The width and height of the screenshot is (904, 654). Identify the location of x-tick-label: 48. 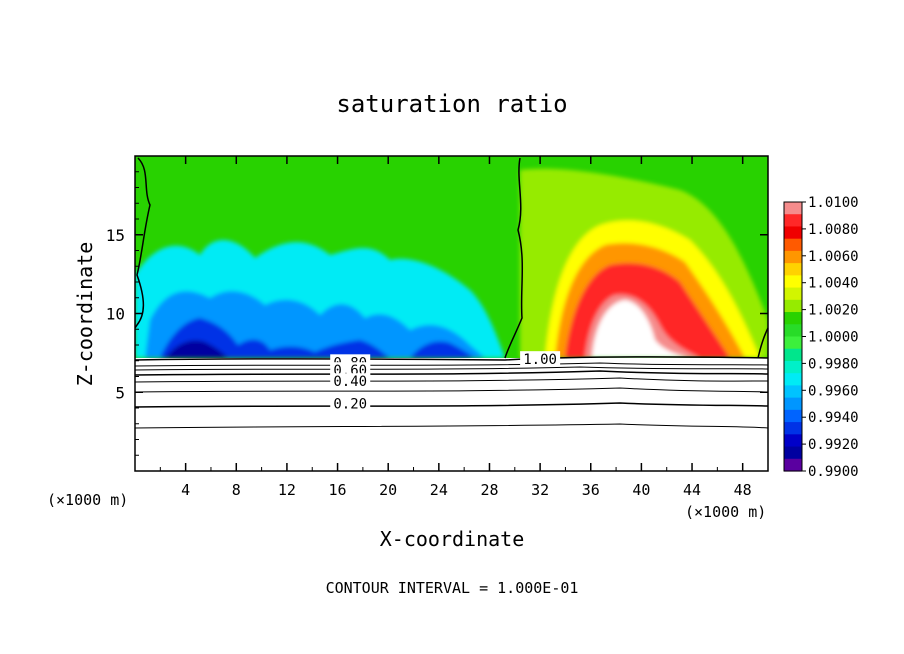
(743, 490).